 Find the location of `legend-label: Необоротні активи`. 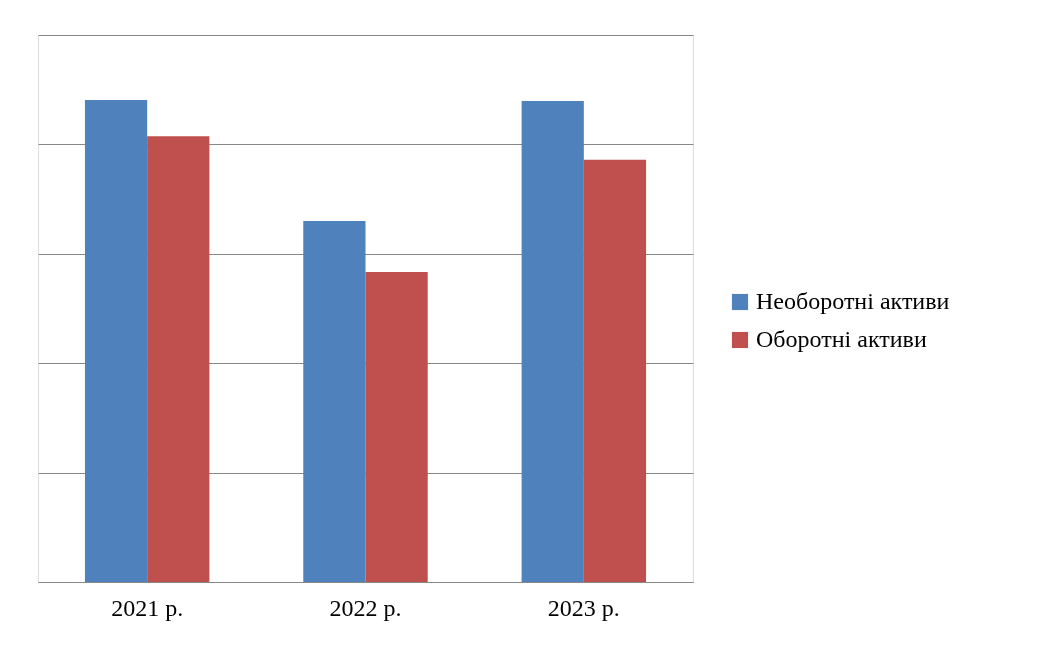

legend-label: Необоротні активи is located at coordinates (853, 301).